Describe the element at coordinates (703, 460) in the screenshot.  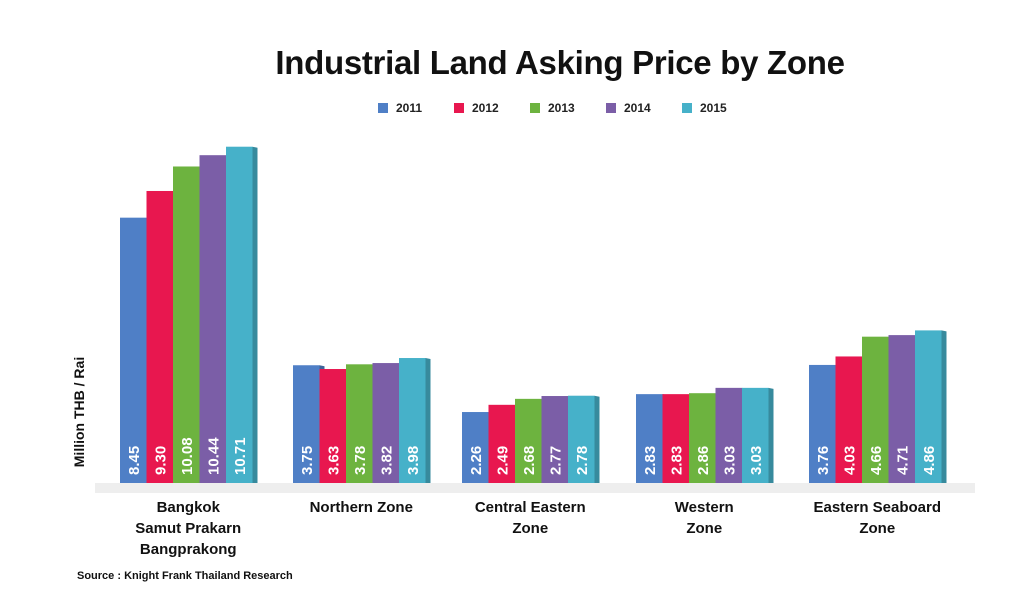
I see `data-label: 2.86` at that location.